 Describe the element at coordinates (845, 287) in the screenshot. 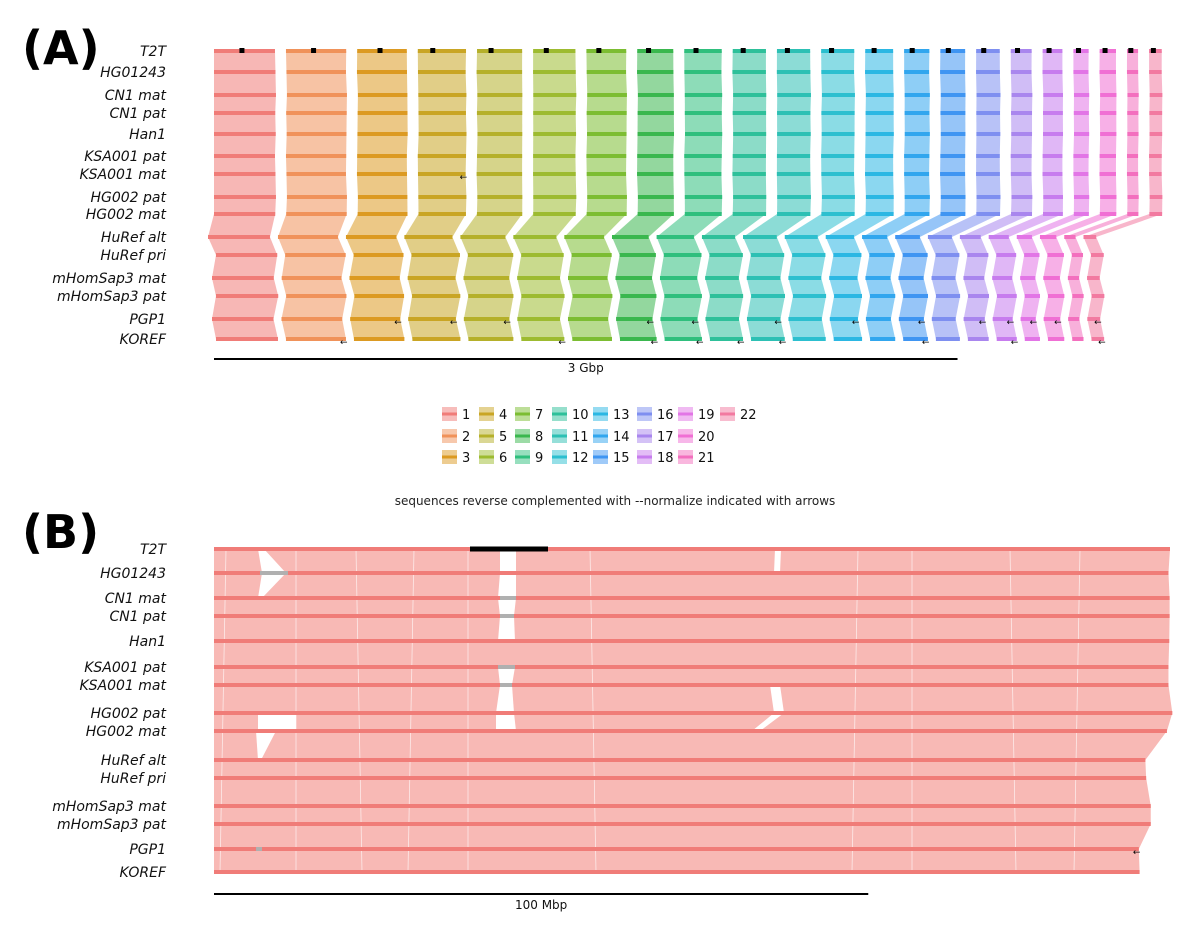

I see `ribbon-a-chr13-mhomsap3-mat` at that location.